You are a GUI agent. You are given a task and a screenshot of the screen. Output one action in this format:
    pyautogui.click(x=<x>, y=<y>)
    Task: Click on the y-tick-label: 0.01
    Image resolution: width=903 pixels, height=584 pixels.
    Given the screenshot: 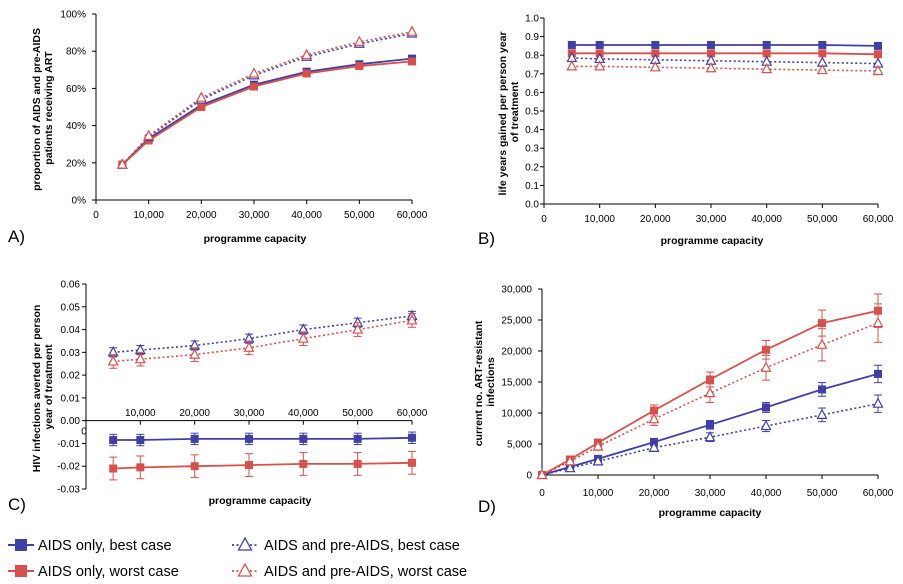 What is the action you would take?
    pyautogui.click(x=71, y=398)
    